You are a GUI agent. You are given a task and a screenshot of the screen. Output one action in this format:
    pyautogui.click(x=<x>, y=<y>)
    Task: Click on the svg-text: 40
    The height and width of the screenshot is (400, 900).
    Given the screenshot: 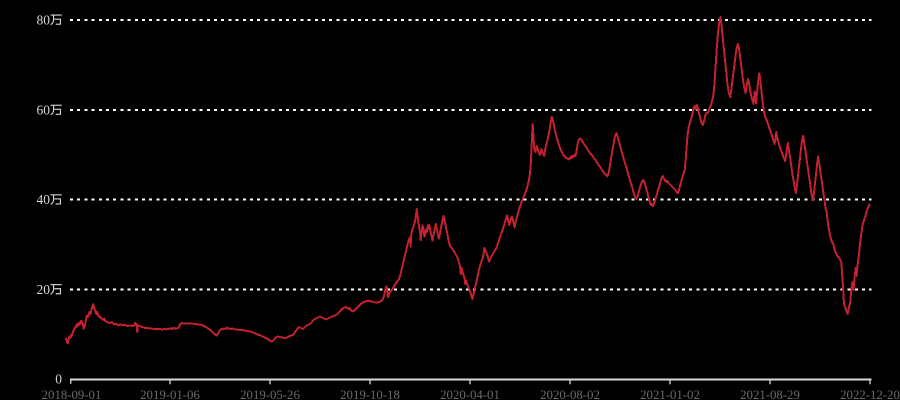 What is the action you would take?
    pyautogui.click(x=44, y=199)
    